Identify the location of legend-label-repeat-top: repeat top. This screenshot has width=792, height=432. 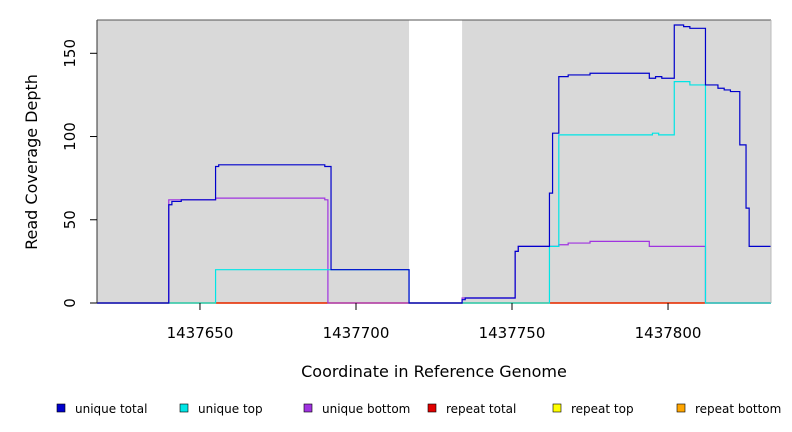
(602, 409).